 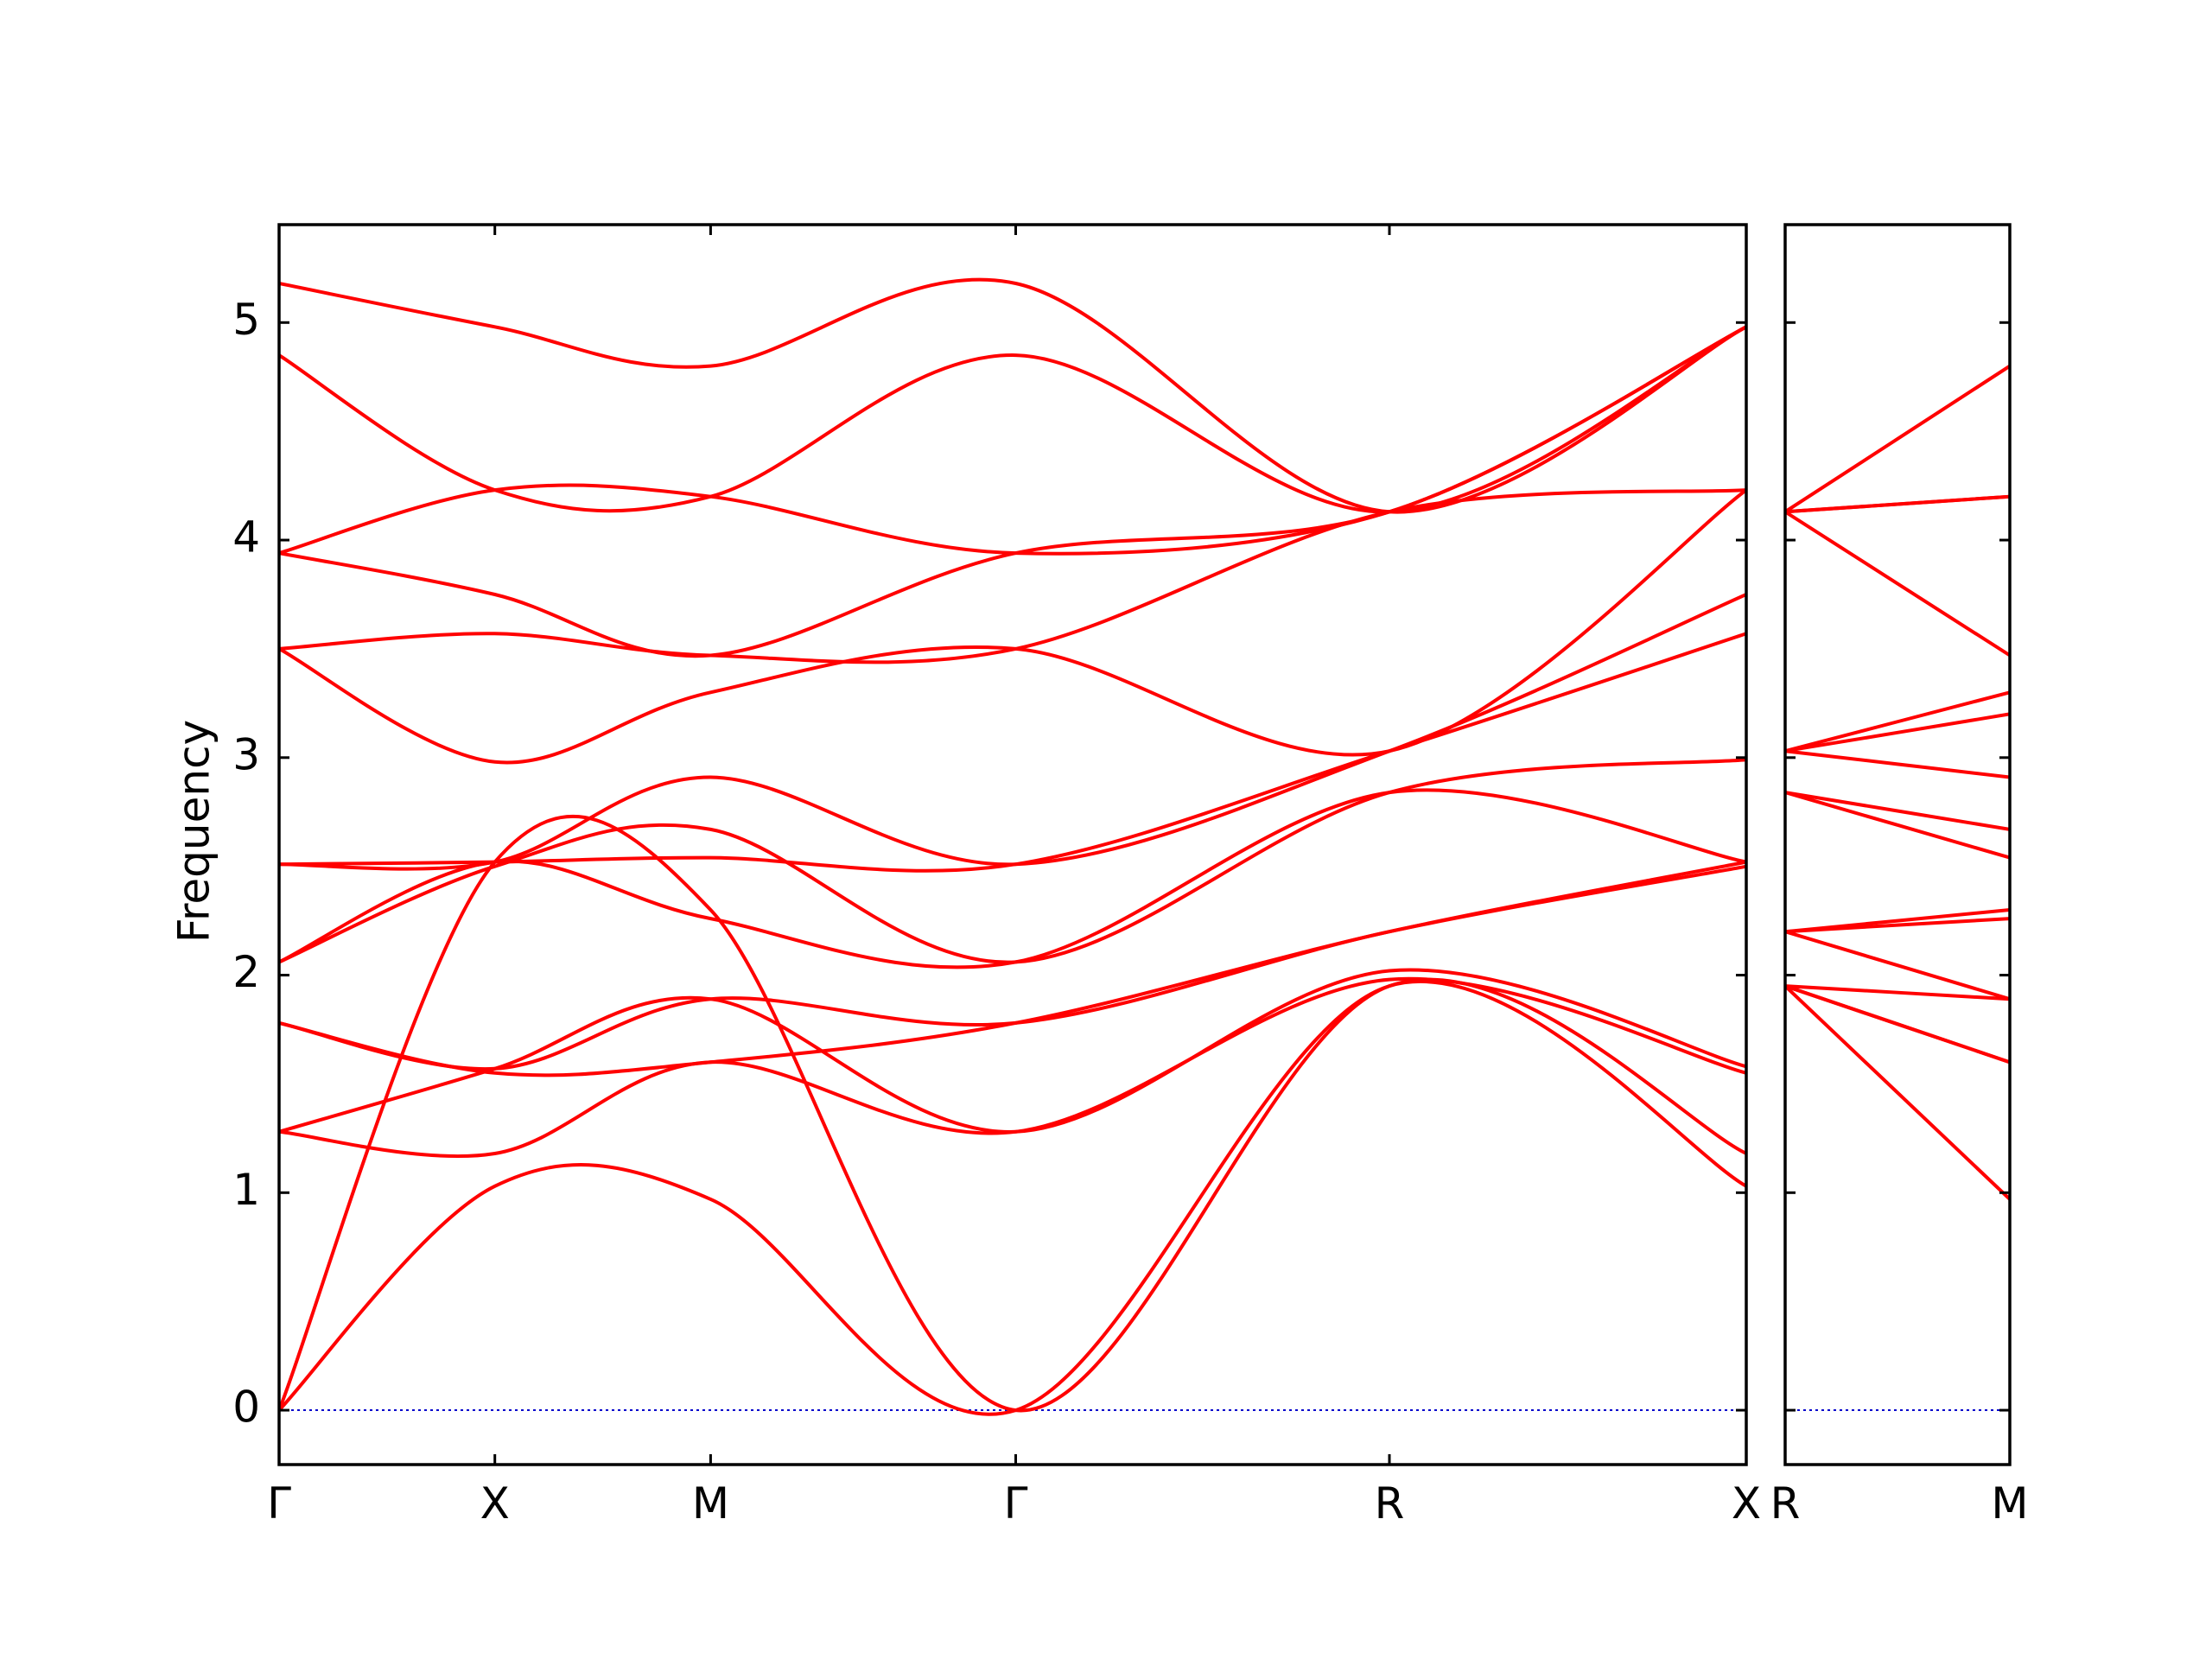 What do you see at coordinates (246, 972) in the screenshot?
I see `y-tick-label: 2` at bounding box center [246, 972].